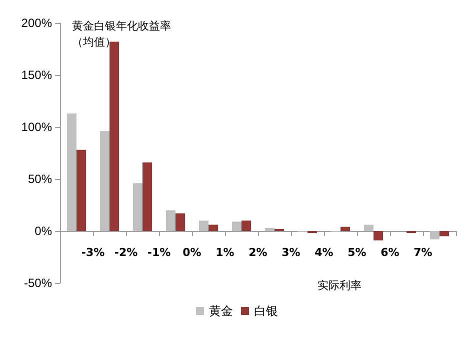 This screenshot has width=474, height=340. Describe the element at coordinates (36, 23) in the screenshot. I see `y-tick-label: 200%` at that location.